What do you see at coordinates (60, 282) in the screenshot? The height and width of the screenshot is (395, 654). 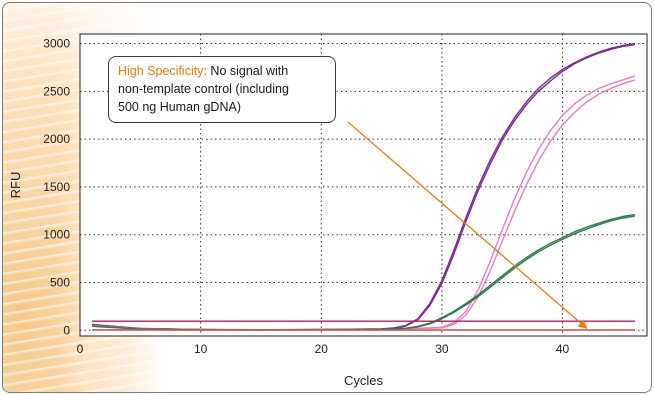 I see `y-tick-label: 500` at bounding box center [60, 282].